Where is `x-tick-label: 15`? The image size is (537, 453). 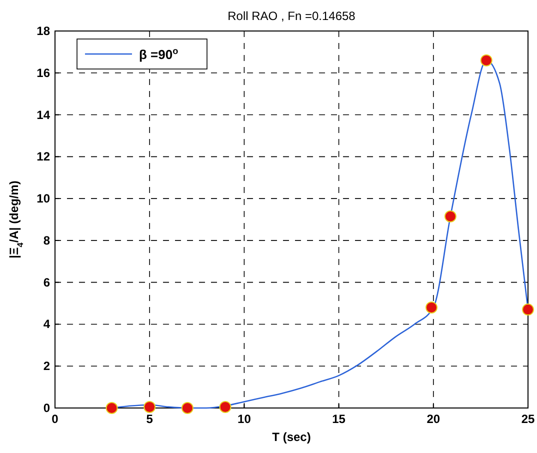 x-tick-label: 15 is located at coordinates (339, 419).